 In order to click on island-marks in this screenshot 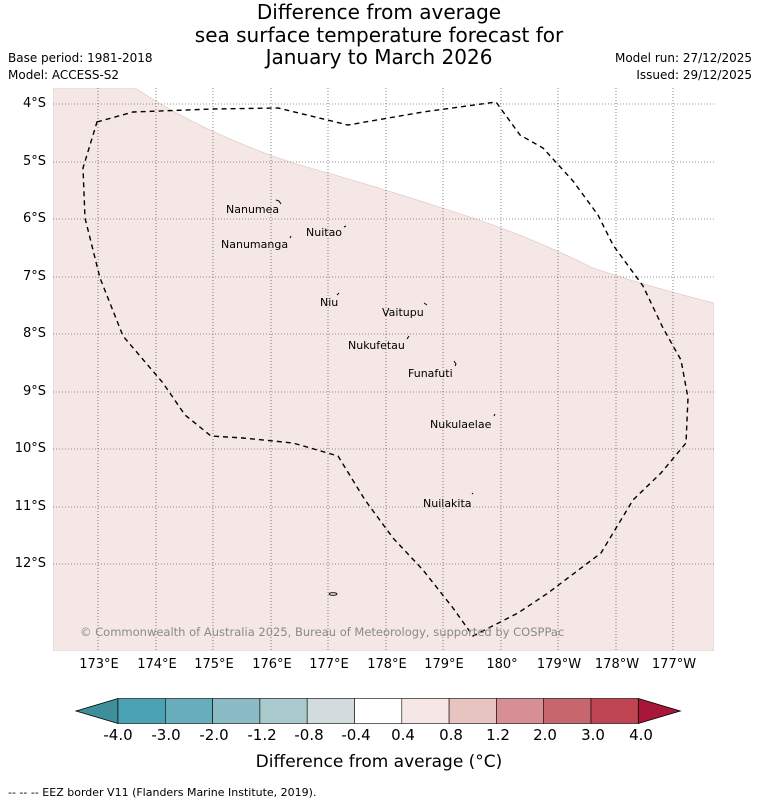, I will do `click(385, 397)`.